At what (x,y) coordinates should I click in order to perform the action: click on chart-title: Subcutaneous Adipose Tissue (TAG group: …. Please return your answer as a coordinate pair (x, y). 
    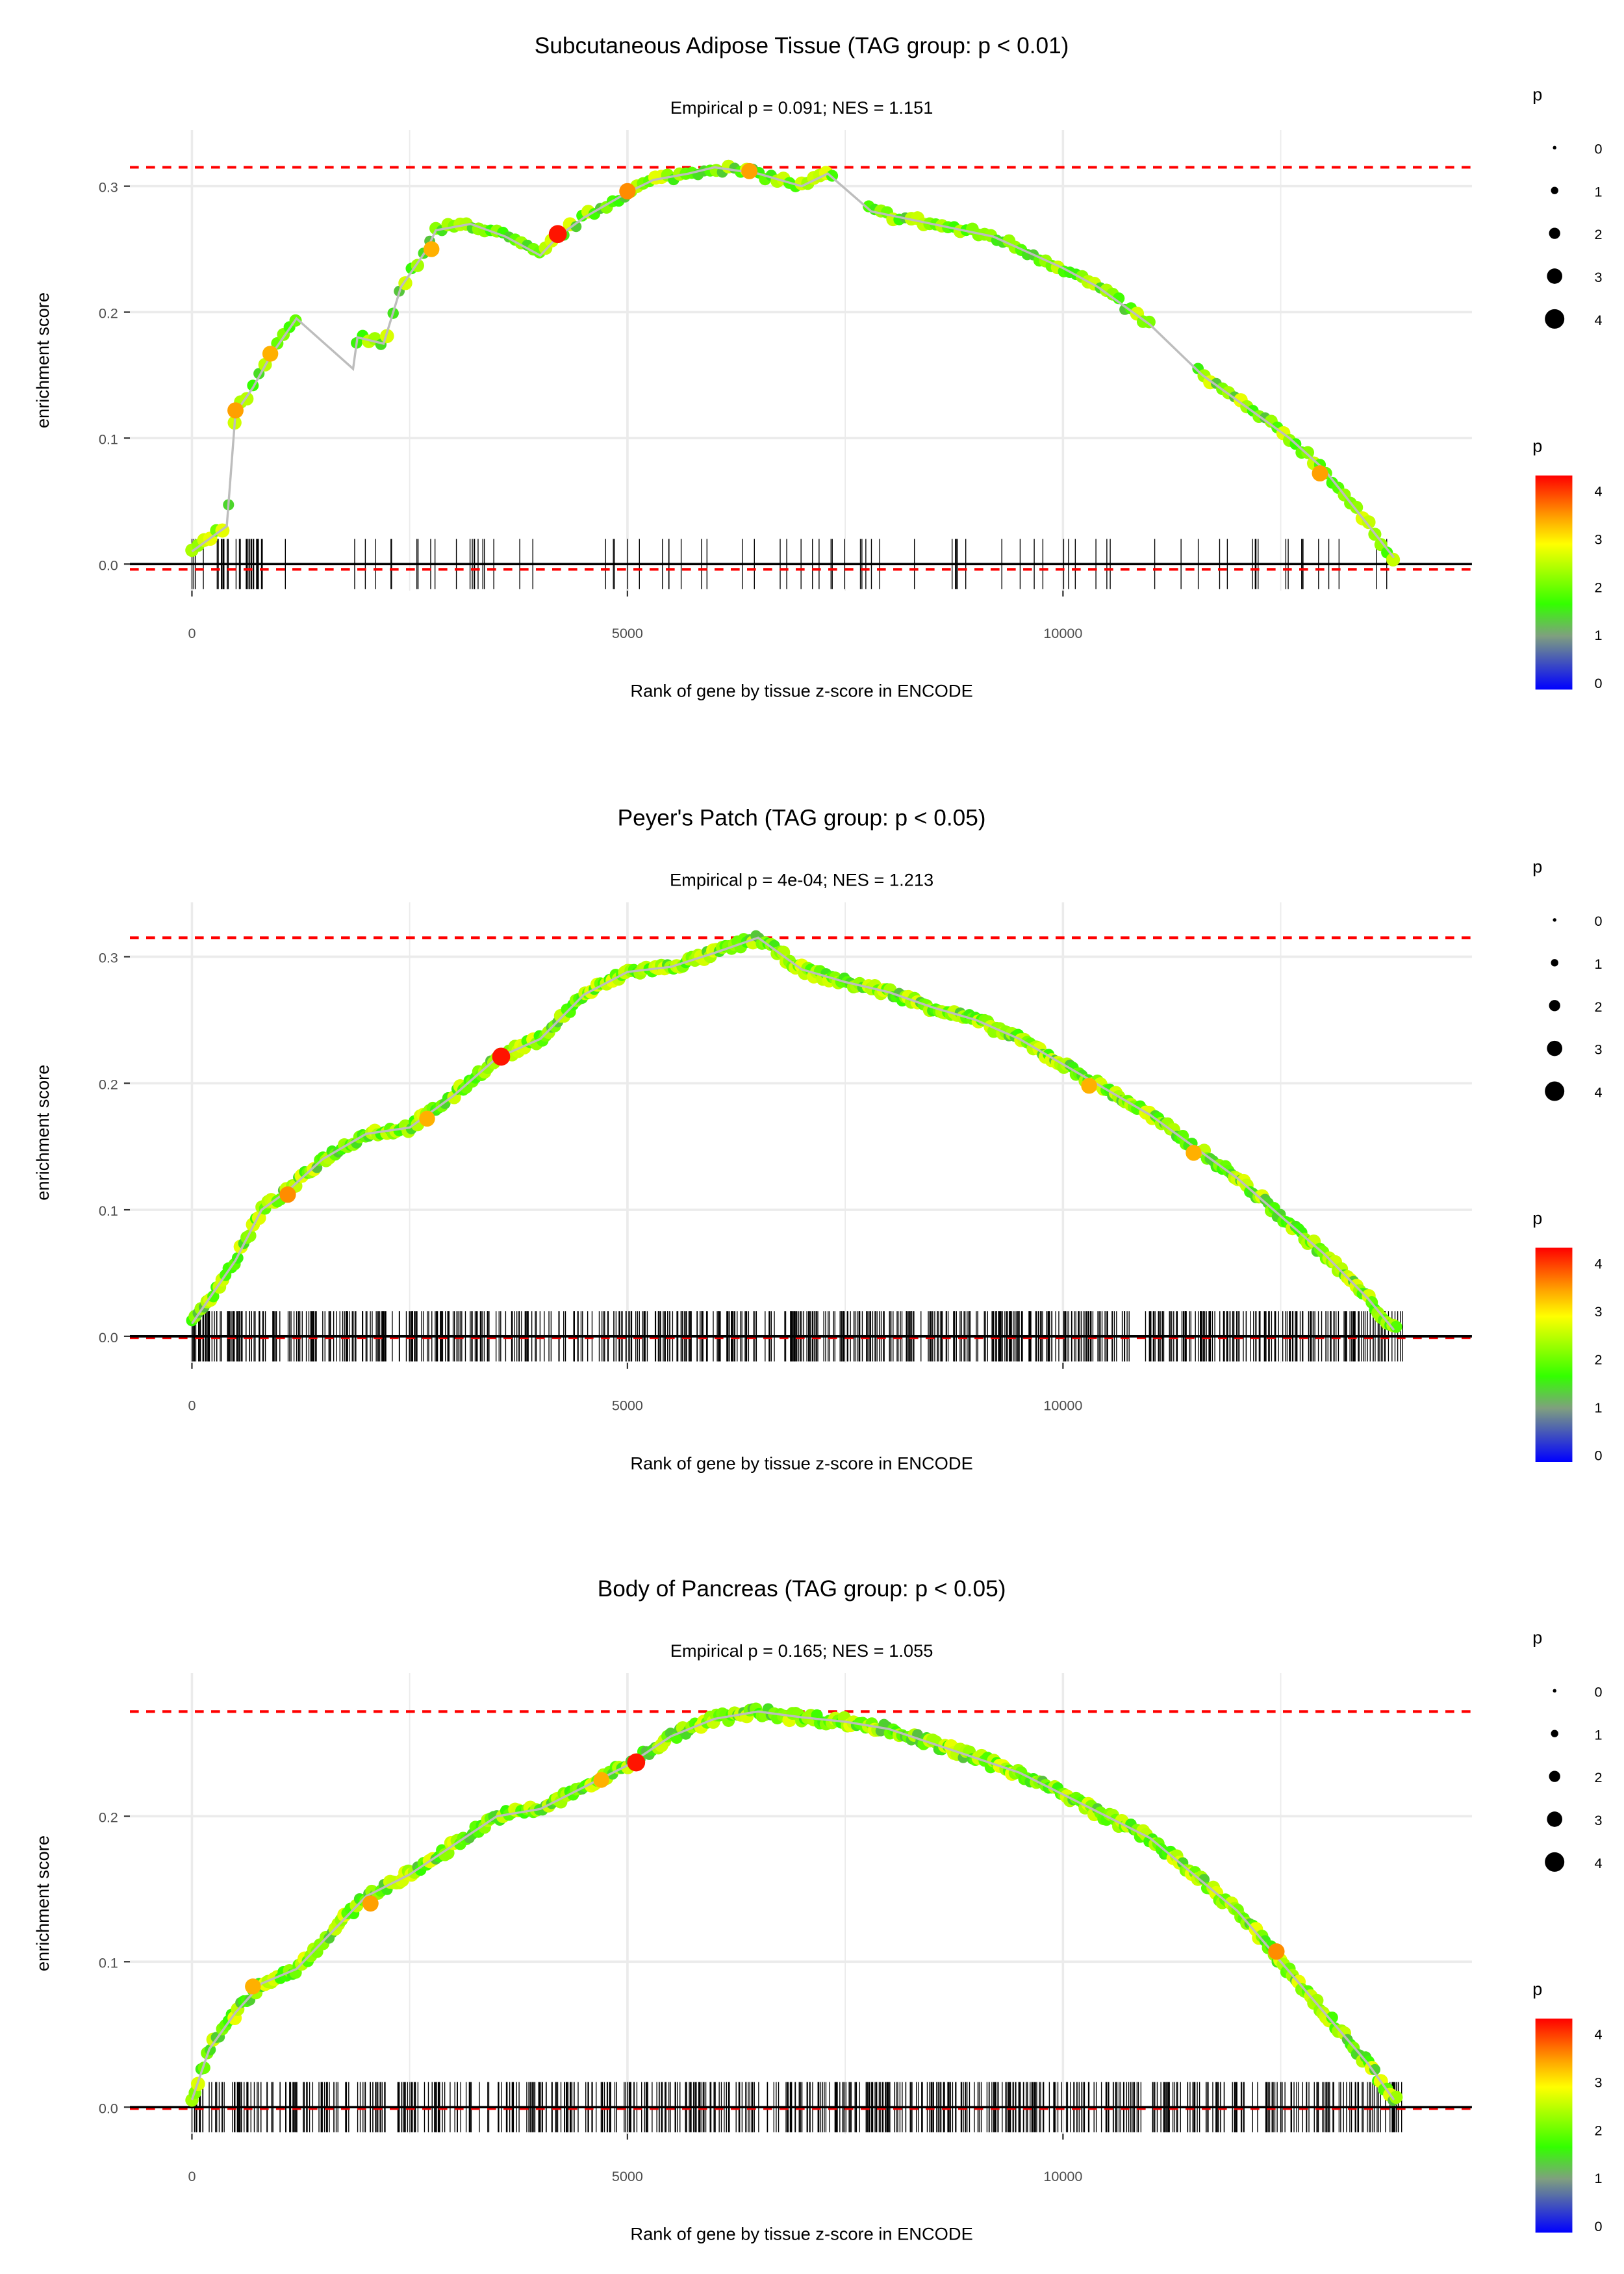
    Looking at the image, I should click on (802, 45).